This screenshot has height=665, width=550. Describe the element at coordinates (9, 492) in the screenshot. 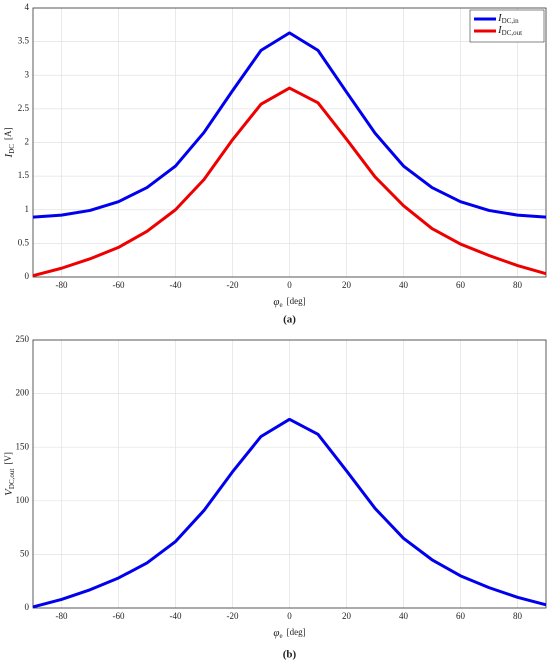

I see `symbol: V` at that location.